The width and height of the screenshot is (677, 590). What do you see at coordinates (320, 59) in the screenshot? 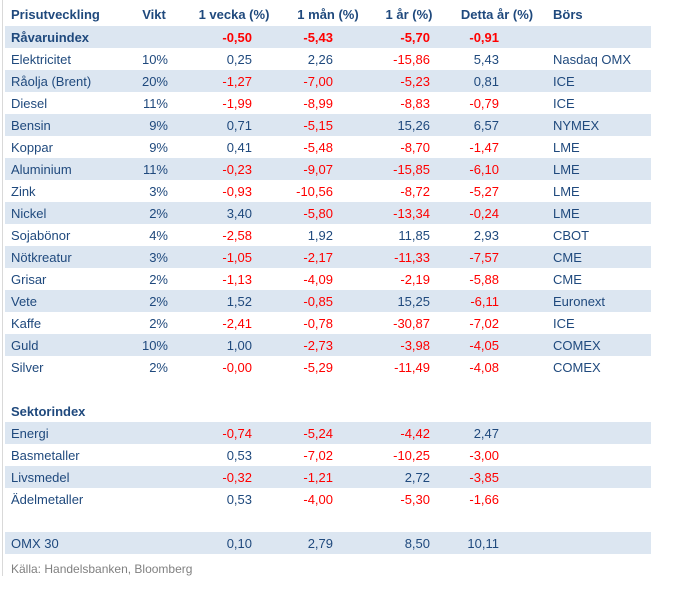
I see `month-value-cell: 2,26` at bounding box center [320, 59].